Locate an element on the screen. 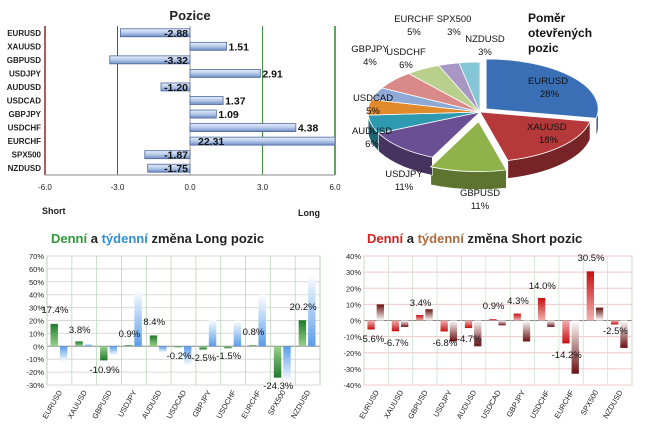 Image resolution: width=645 pixels, height=436 pixels. value-label: 4.38 is located at coordinates (308, 129).